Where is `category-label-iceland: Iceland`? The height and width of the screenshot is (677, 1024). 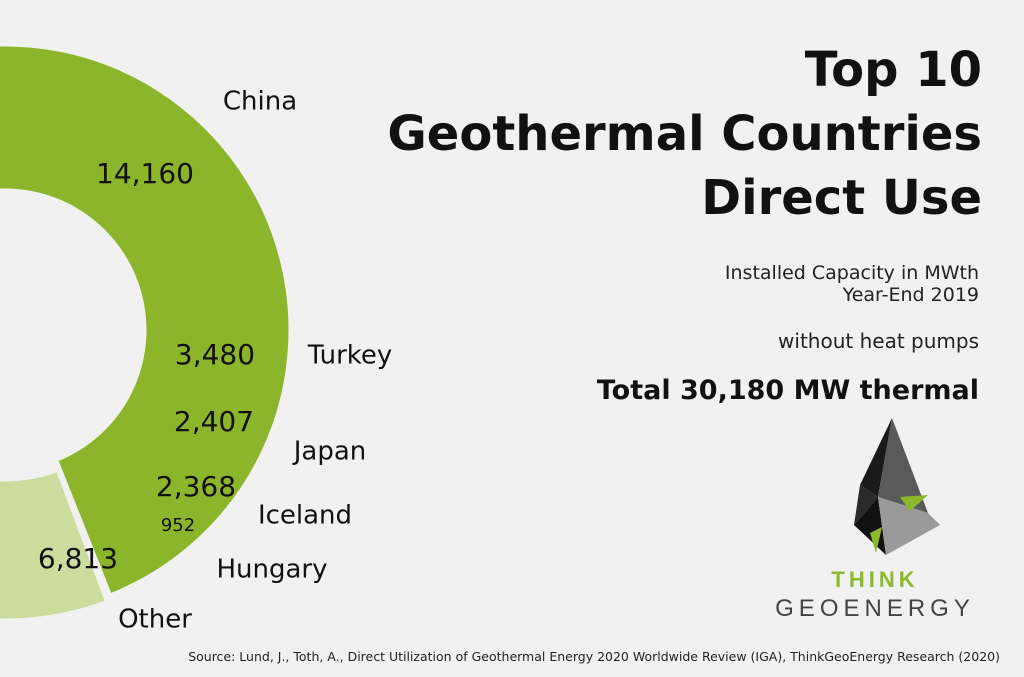
category-label-iceland: Iceland is located at coordinates (305, 516).